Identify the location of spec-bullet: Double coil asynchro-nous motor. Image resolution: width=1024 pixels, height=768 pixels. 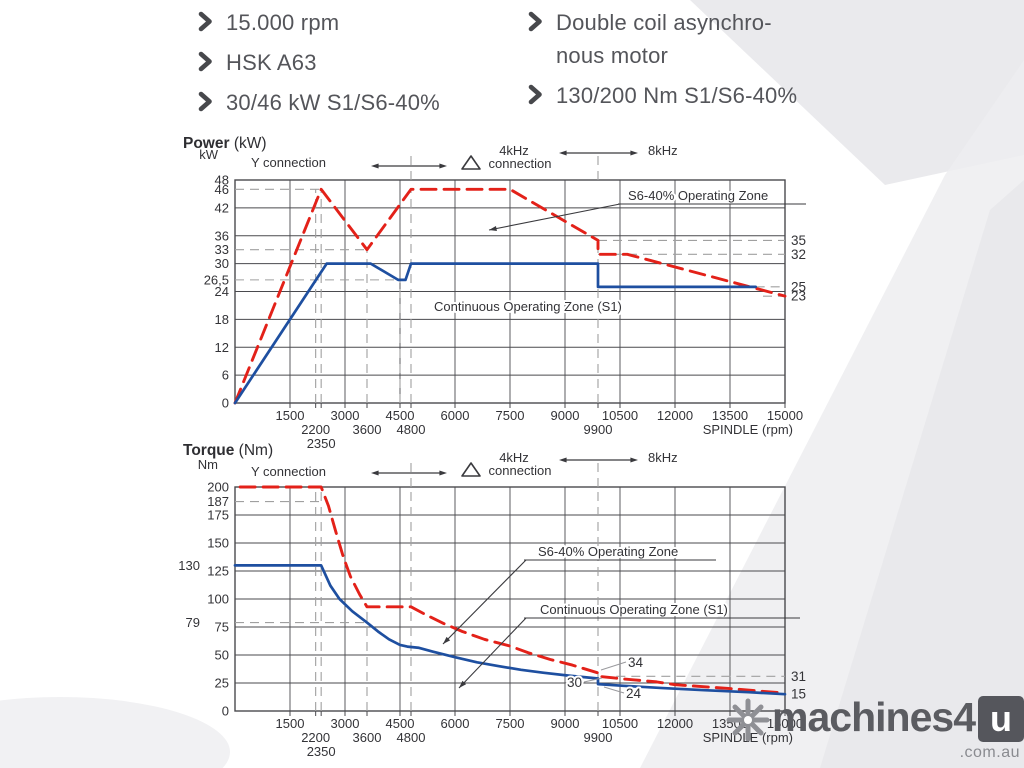
(662, 39).